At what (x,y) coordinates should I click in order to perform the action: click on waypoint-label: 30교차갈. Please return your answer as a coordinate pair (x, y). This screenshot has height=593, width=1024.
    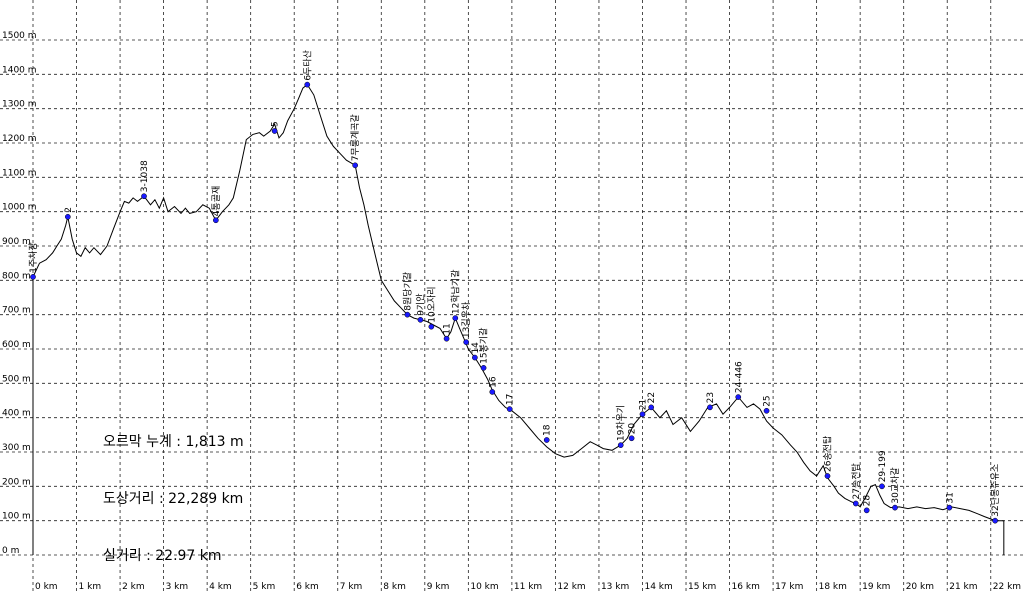
    Looking at the image, I should click on (895, 485).